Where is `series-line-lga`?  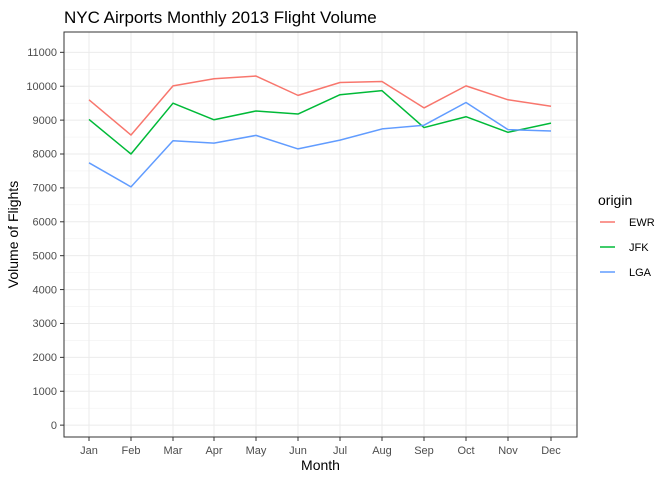
series-line-lga is located at coordinates (320, 144).